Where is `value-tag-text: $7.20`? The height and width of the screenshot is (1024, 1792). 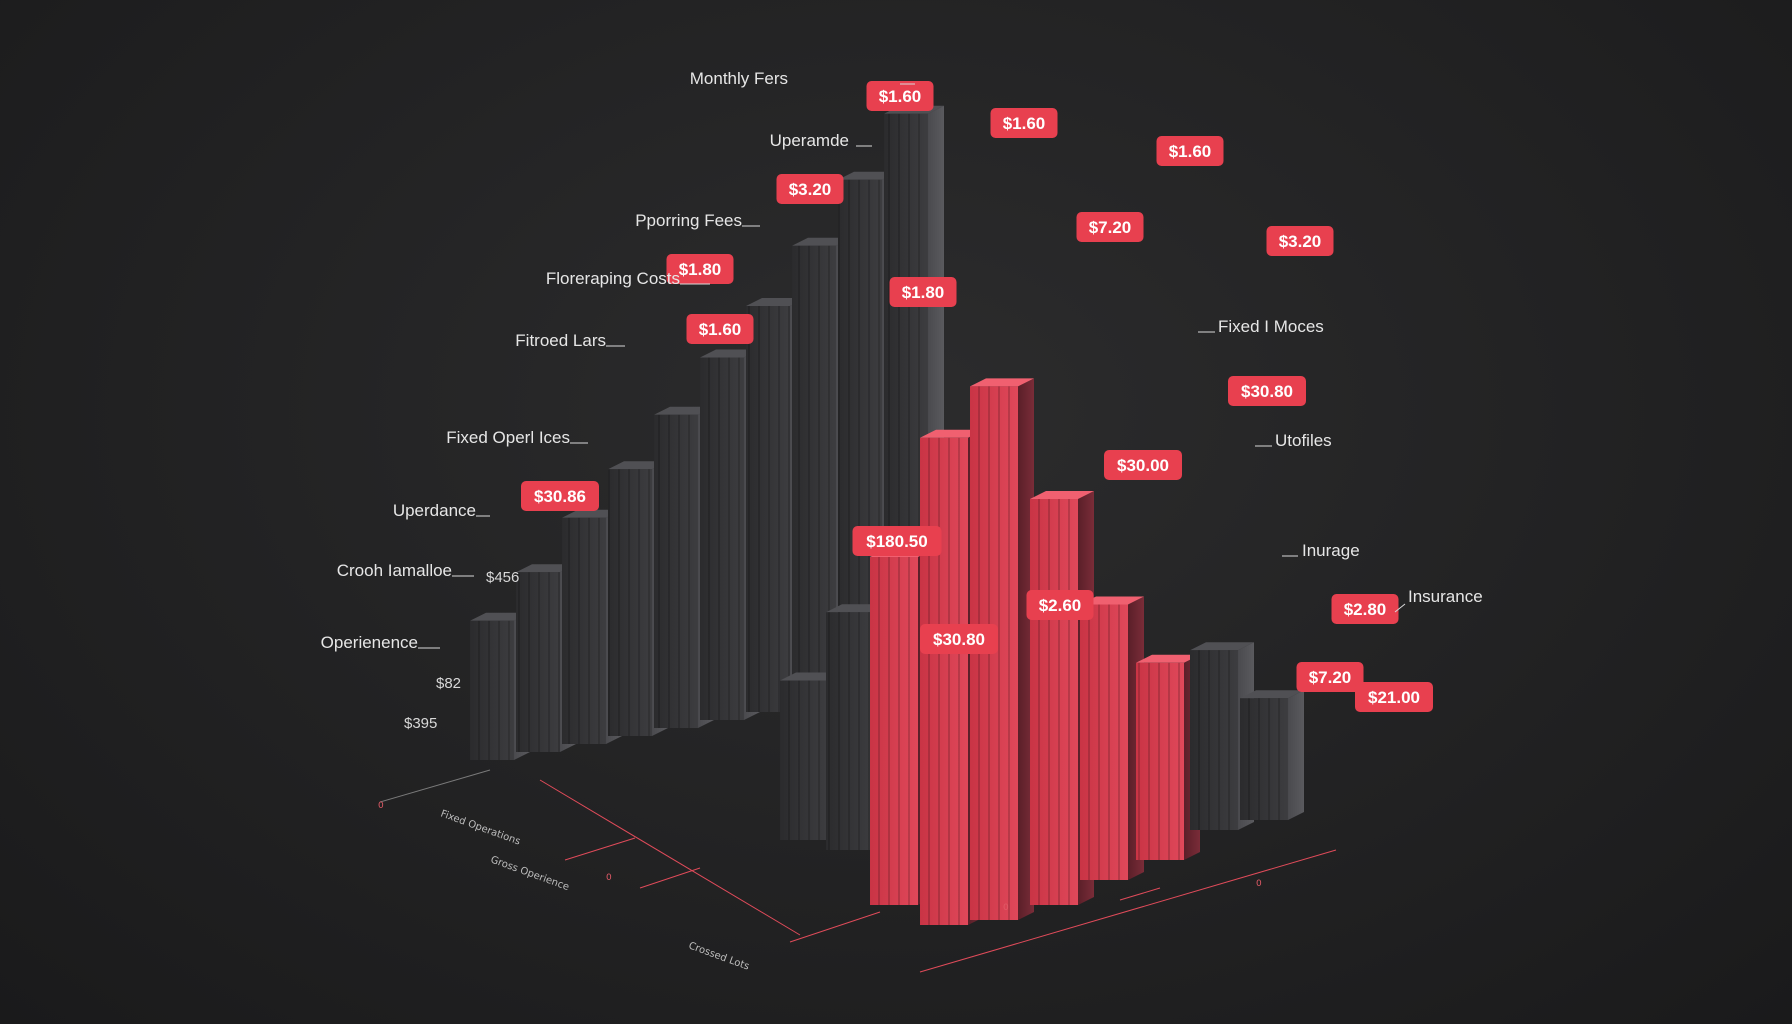 value-tag-text: $7.20 is located at coordinates (1110, 227).